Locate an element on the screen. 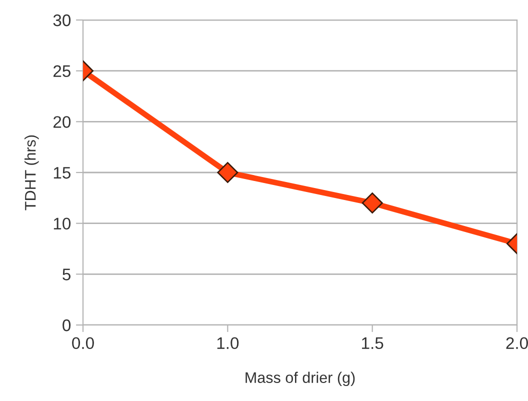 The width and height of the screenshot is (528, 401). x-tick-label: 0.0 is located at coordinates (83, 343).